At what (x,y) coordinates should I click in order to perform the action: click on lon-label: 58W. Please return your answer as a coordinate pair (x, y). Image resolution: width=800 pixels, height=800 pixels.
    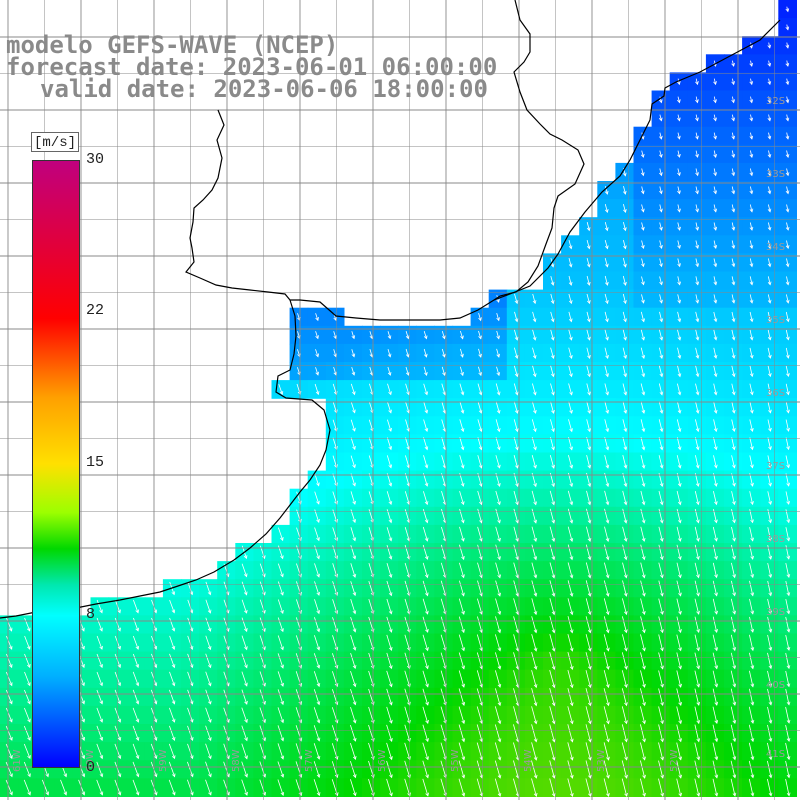
    Looking at the image, I should click on (236, 760).